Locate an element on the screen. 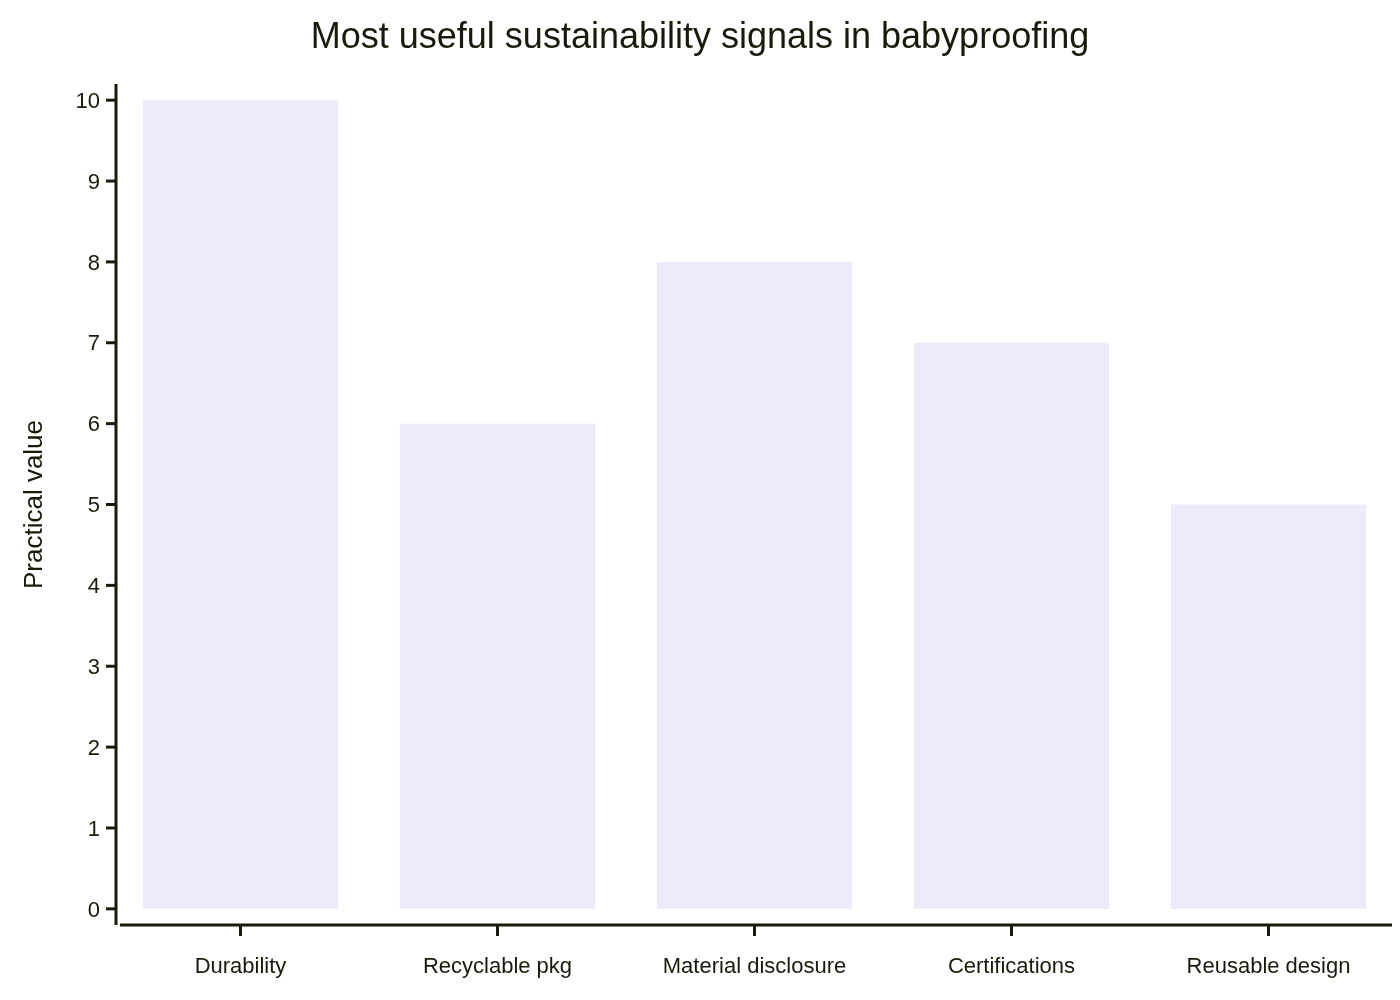 Image resolution: width=1400 pixels, height=1000 pixels. y-tick-label: 0 is located at coordinates (93, 909).